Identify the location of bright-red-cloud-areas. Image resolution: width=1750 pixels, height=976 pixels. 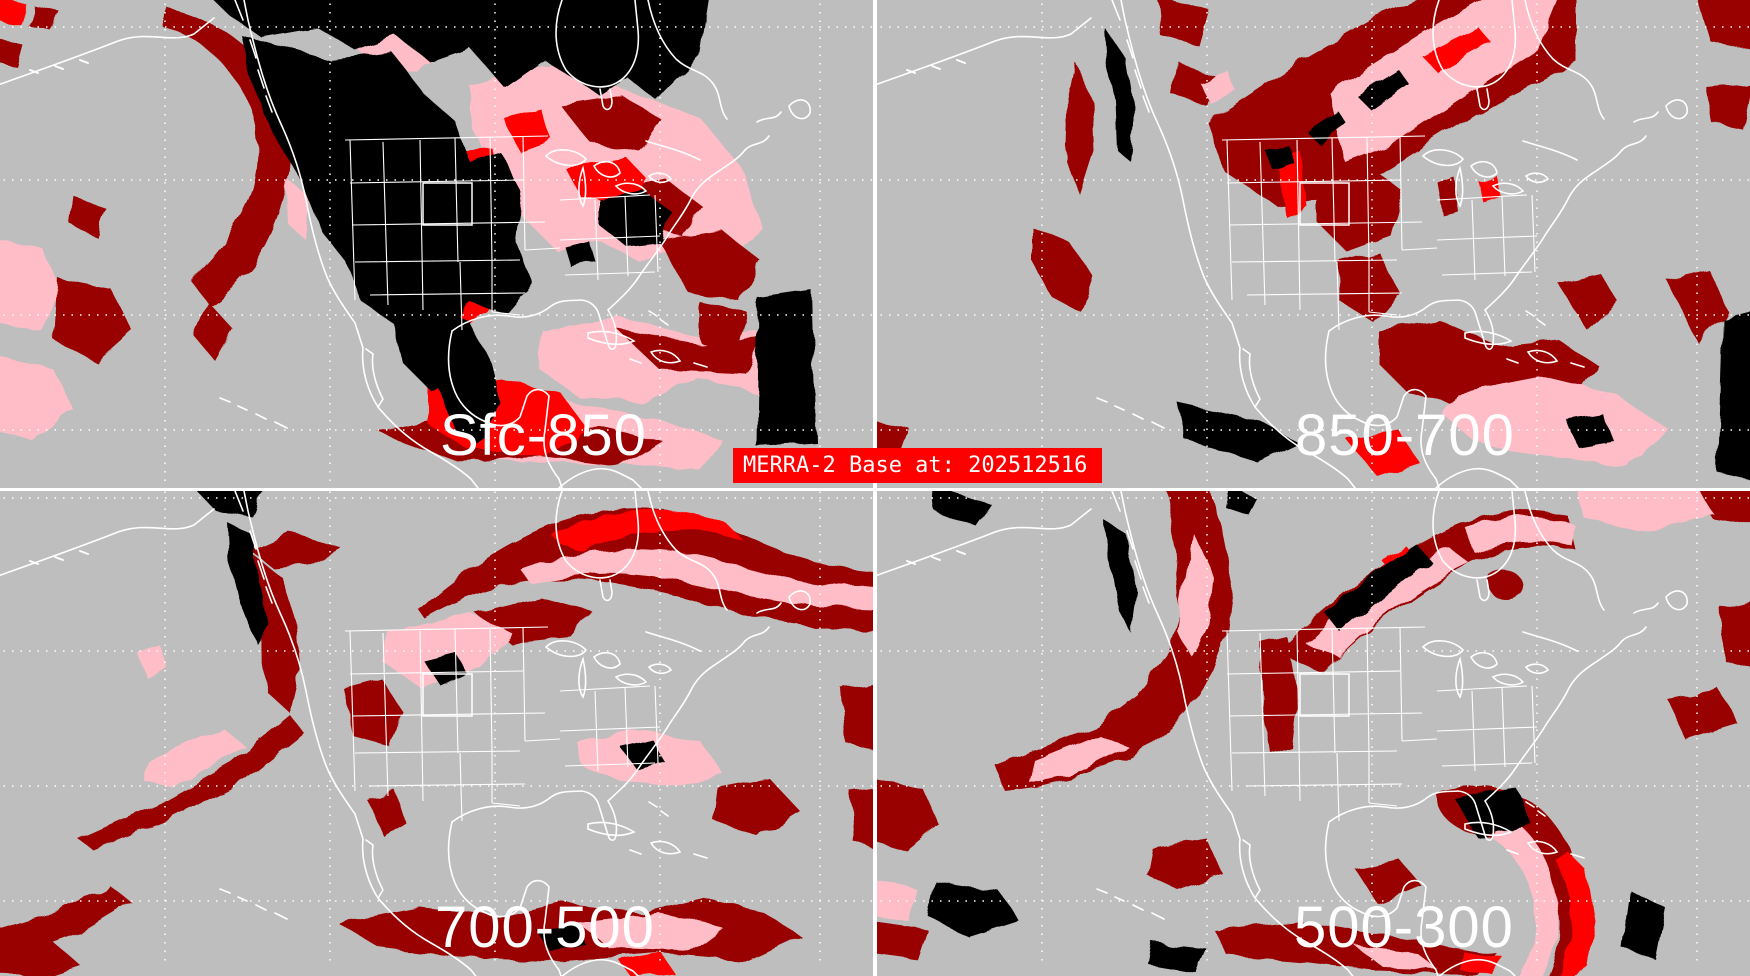
(648, 743).